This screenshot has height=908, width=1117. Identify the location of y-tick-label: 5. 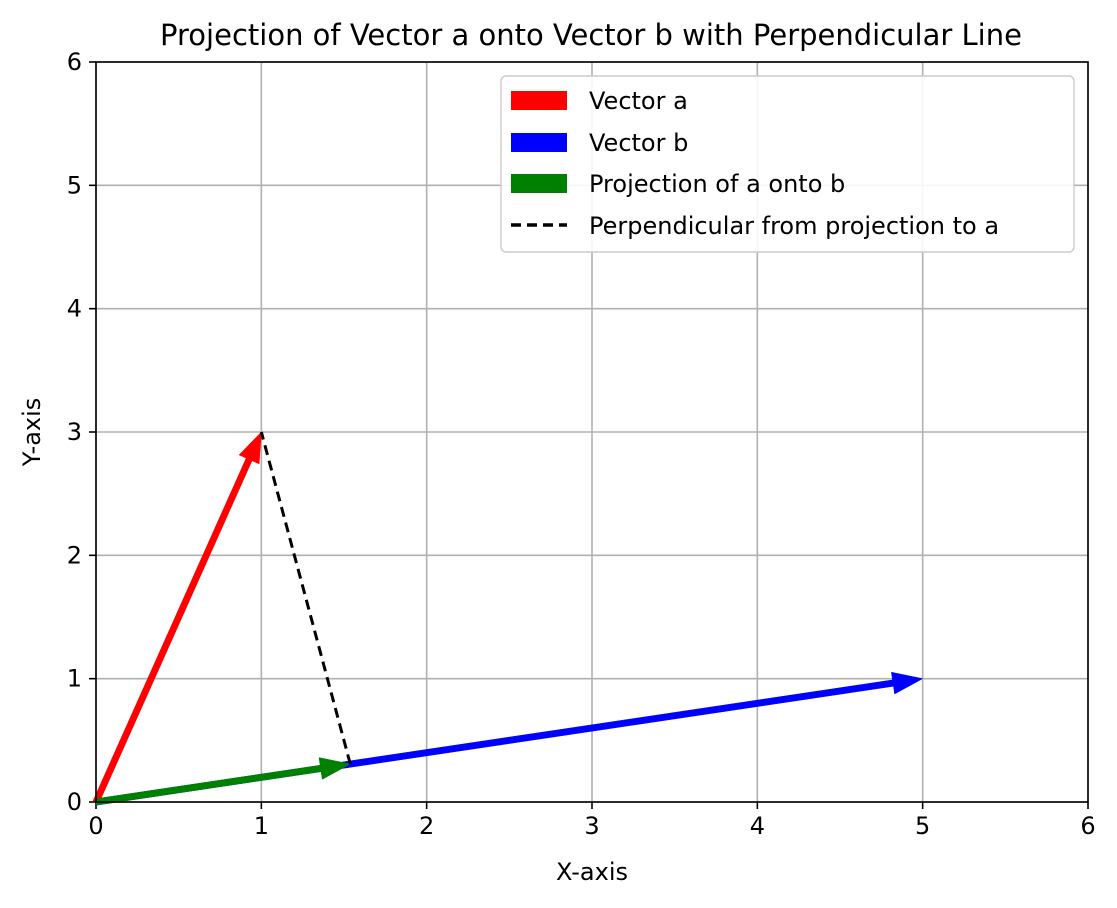
(74, 185).